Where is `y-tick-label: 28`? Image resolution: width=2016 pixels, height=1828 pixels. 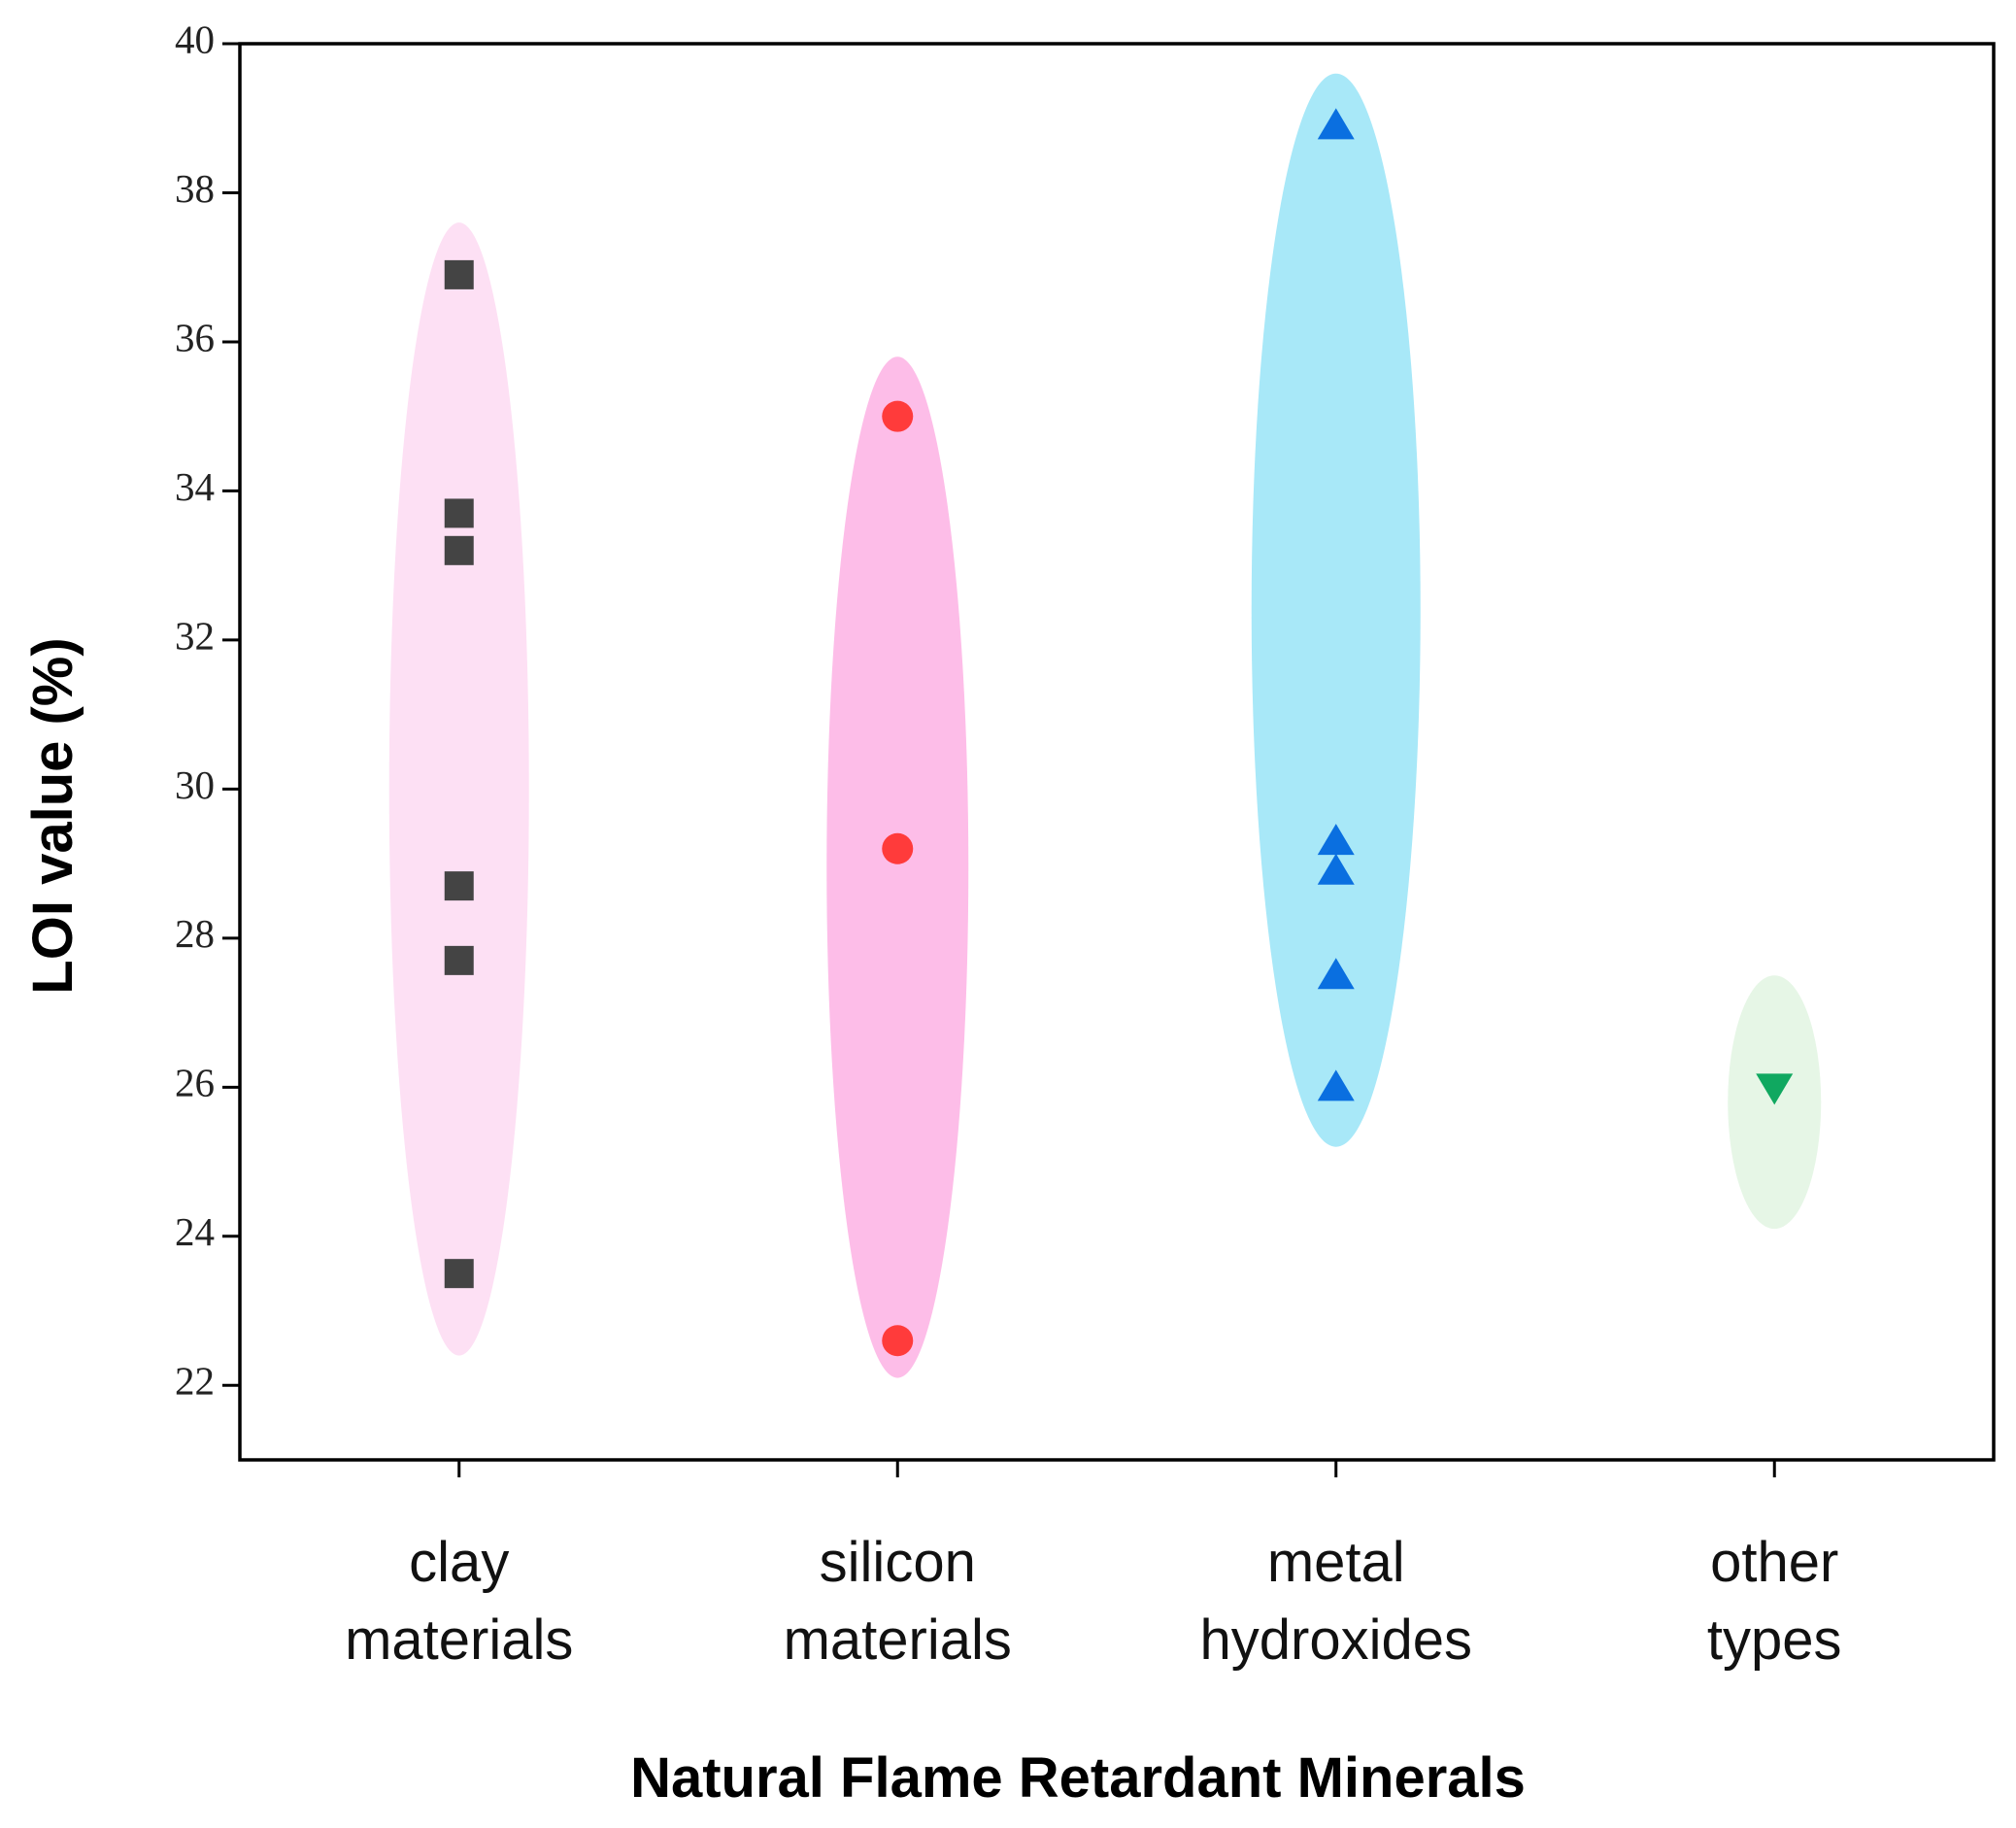 y-tick-label: 28 is located at coordinates (195, 934).